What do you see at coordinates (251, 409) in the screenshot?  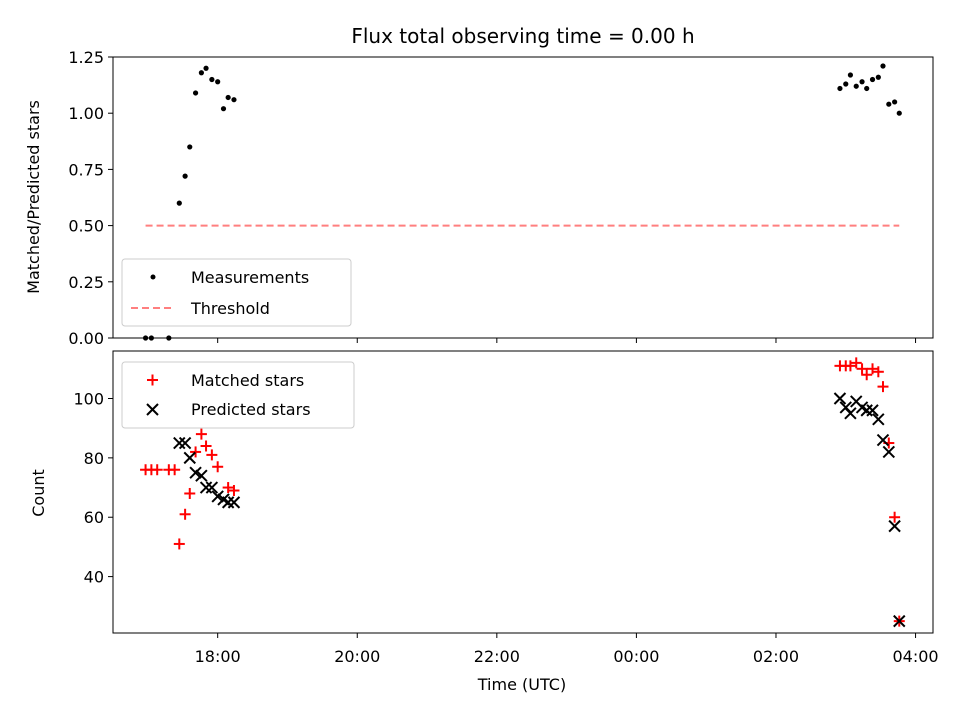 I see `legend-predicted-label: Predicted stars` at bounding box center [251, 409].